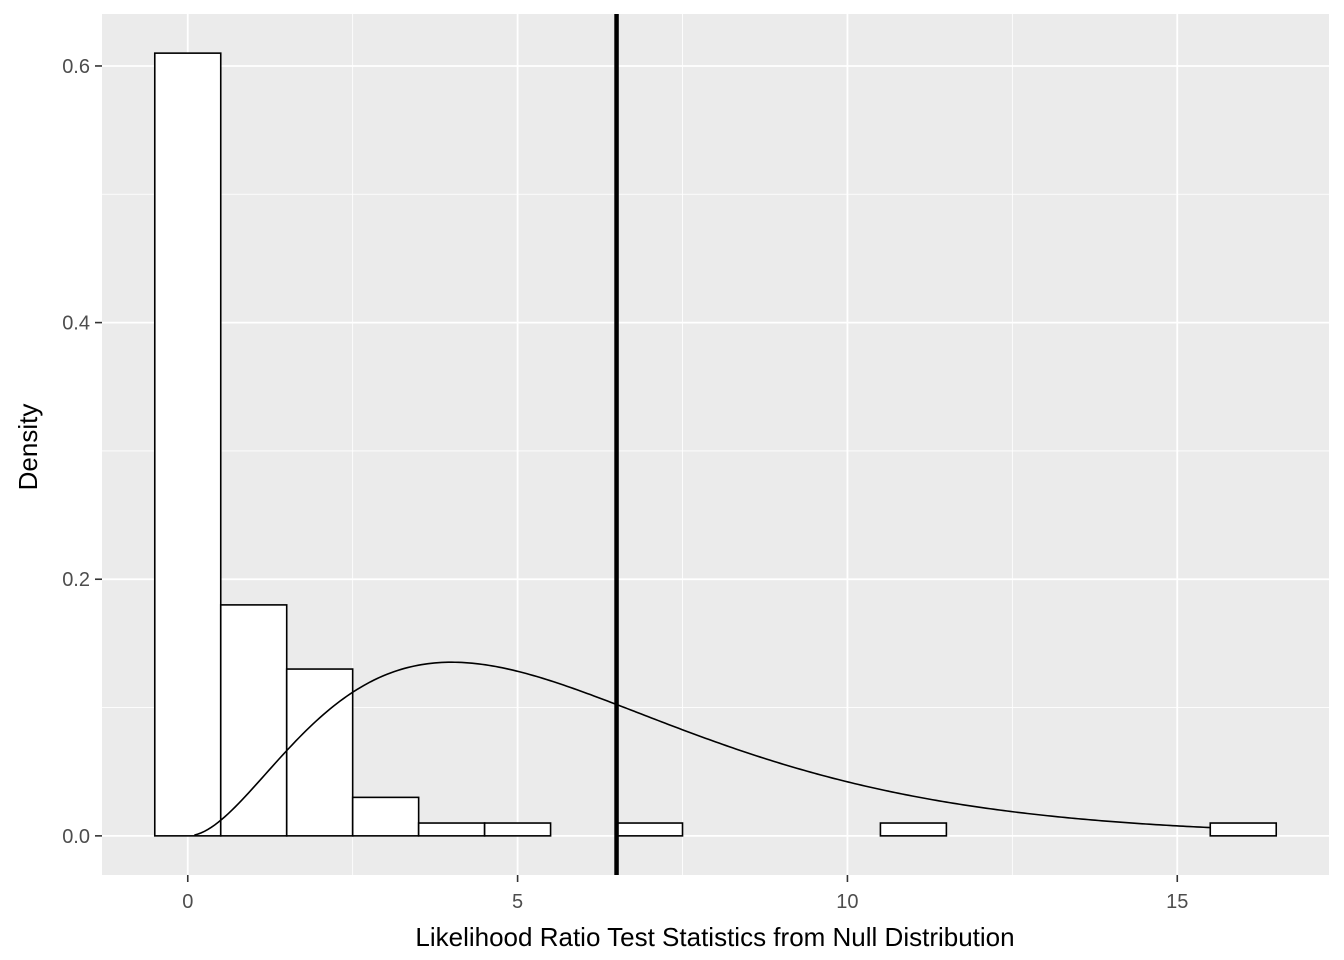 This screenshot has width=1344, height=960. Describe the element at coordinates (82, 452) in the screenshot. I see `y-axis-ticks: 0.0 0.2 0.4 0.6` at that location.